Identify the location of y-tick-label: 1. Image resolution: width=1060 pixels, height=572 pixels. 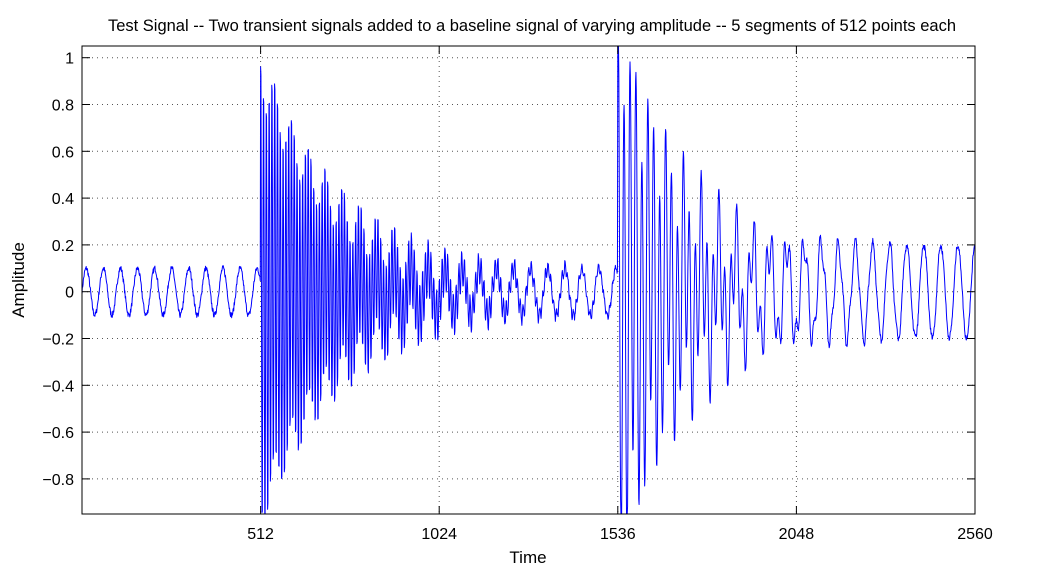
(69, 59).